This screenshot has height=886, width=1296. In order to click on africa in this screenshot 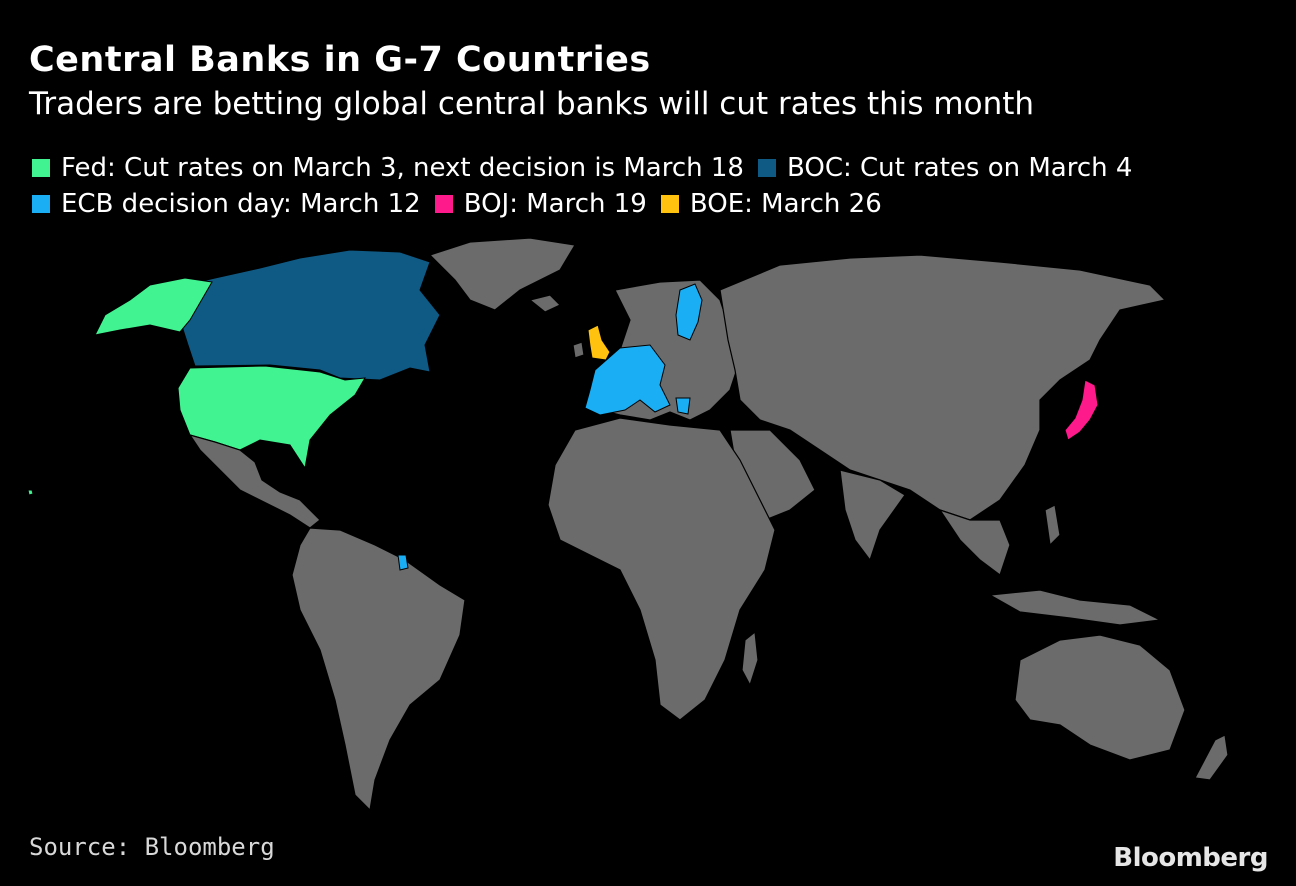, I will do `click(661, 569)`.